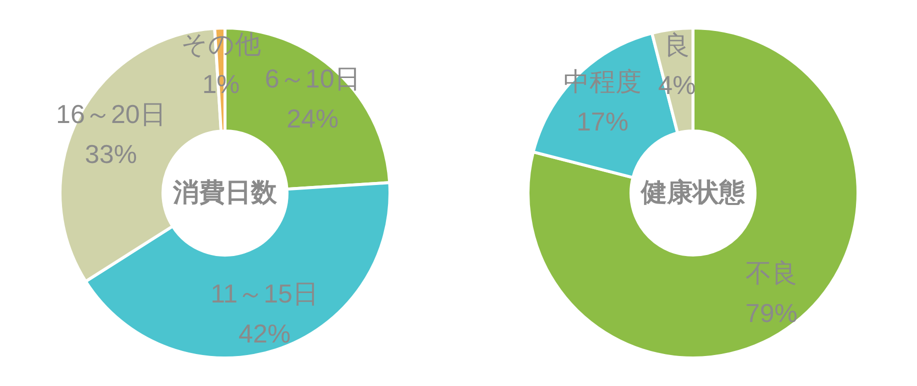 This screenshot has height=386, width=917. Describe the element at coordinates (312, 119) in the screenshot. I see `data-label: 24%` at that location.